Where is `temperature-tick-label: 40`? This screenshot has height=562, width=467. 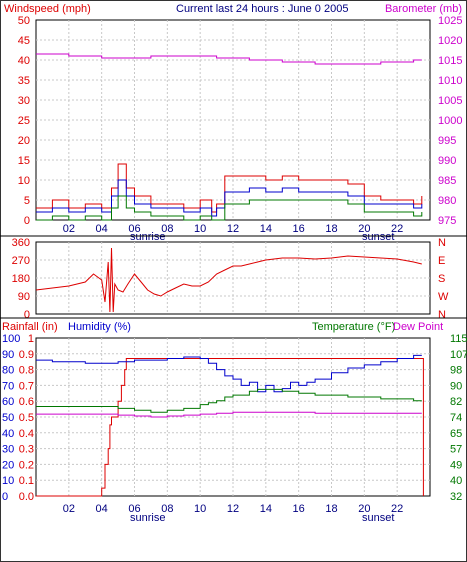 temperature-tick-label: 40 is located at coordinates (456, 481).